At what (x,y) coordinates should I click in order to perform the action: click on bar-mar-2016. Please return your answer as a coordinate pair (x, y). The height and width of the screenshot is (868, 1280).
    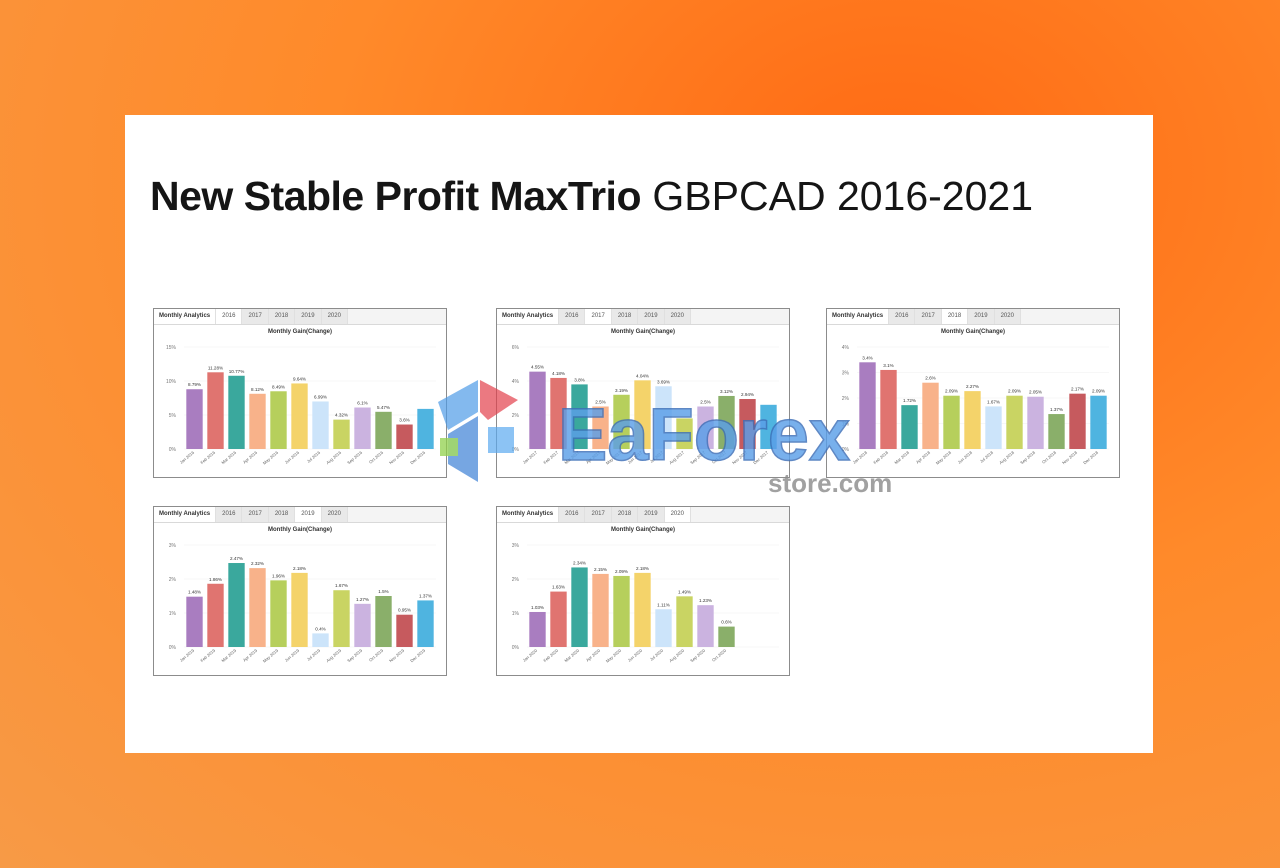
    Looking at the image, I should click on (236, 412).